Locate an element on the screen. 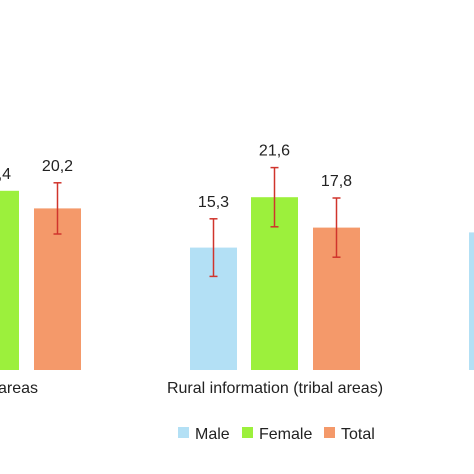 The width and height of the screenshot is (474, 474). x-tick-label: Rural information (tribal areas) is located at coordinates (275, 388).